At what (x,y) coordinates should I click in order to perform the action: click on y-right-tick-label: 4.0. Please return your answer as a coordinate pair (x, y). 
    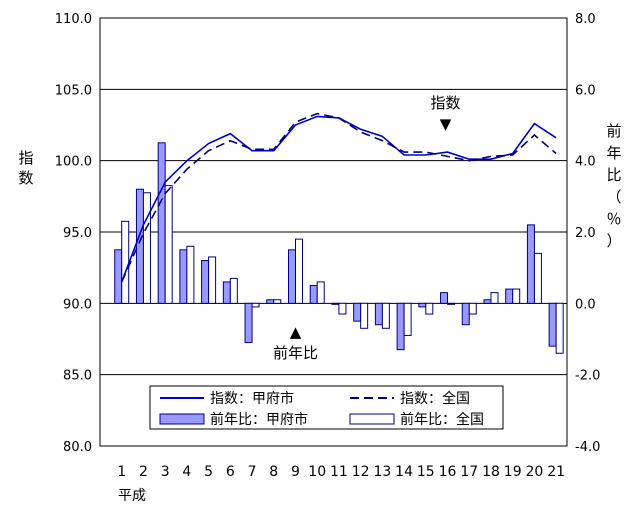
    Looking at the image, I should click on (585, 162).